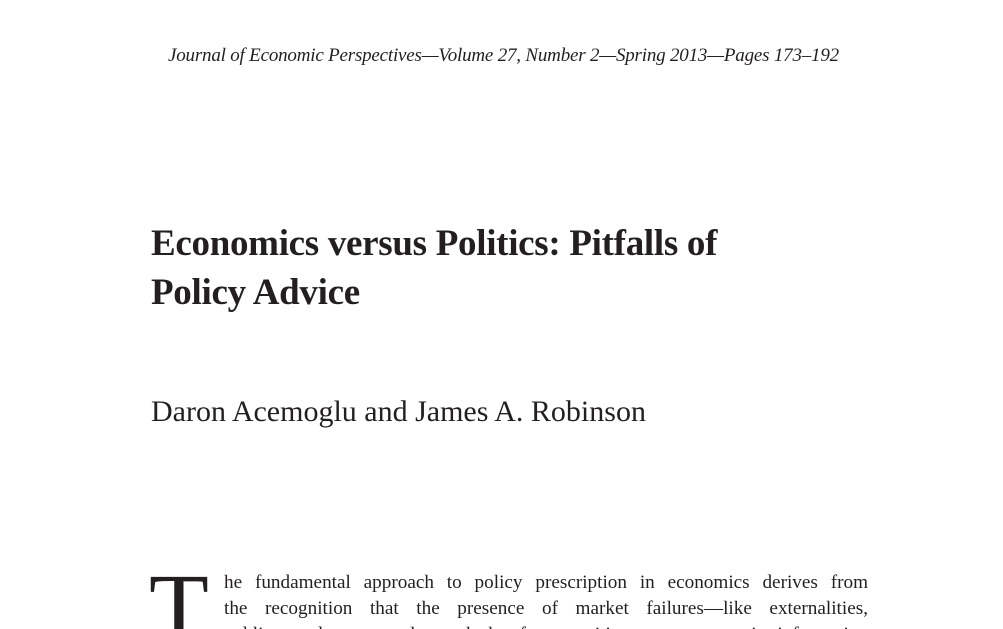  I want to click on title-line-1: Economics versus Politics: Pitfalls of, so click(434, 243).